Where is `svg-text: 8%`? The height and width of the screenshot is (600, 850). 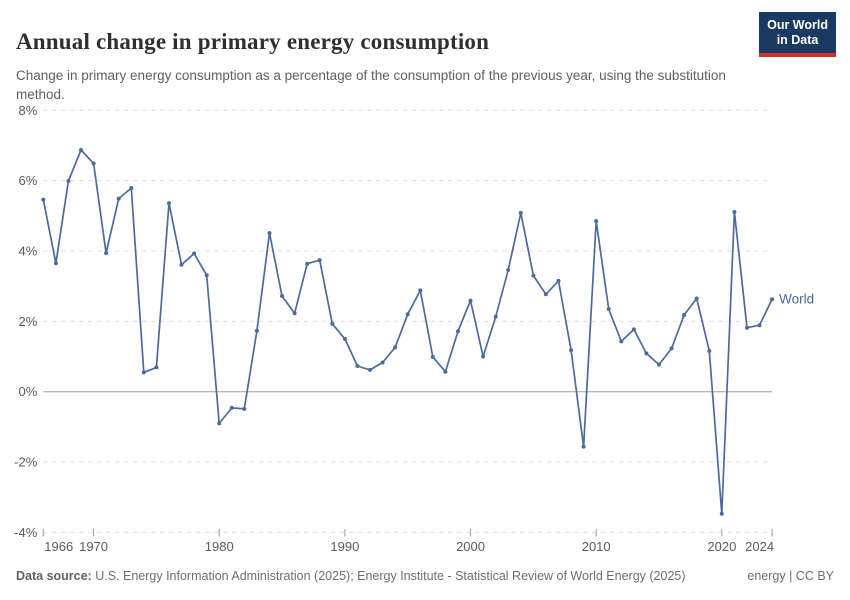 svg-text: 8% is located at coordinates (28, 110).